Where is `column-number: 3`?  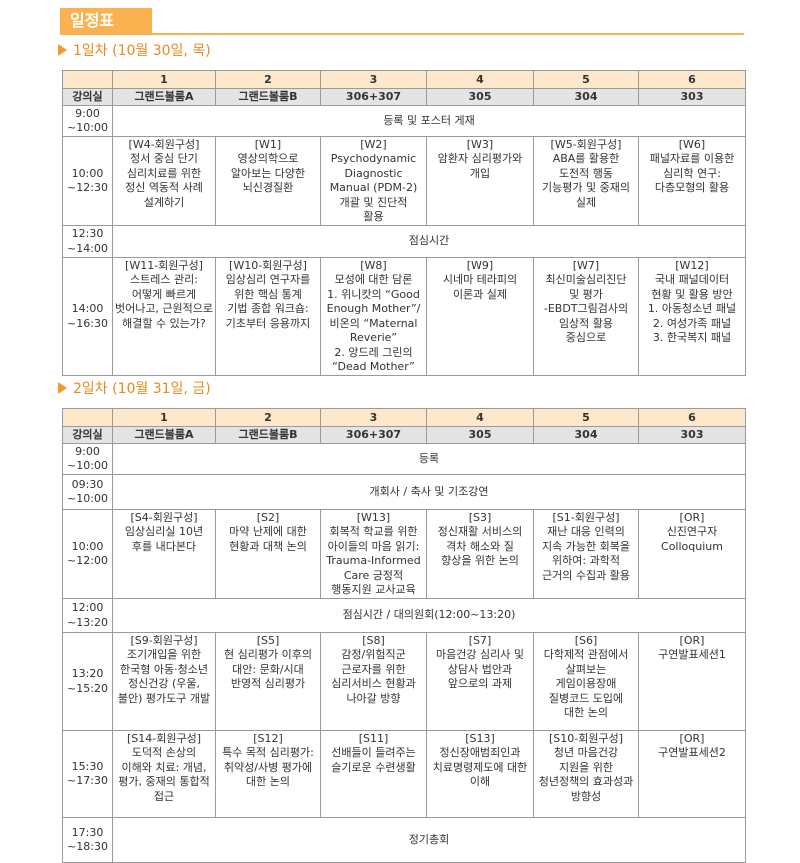 column-number: 3 is located at coordinates (373, 417).